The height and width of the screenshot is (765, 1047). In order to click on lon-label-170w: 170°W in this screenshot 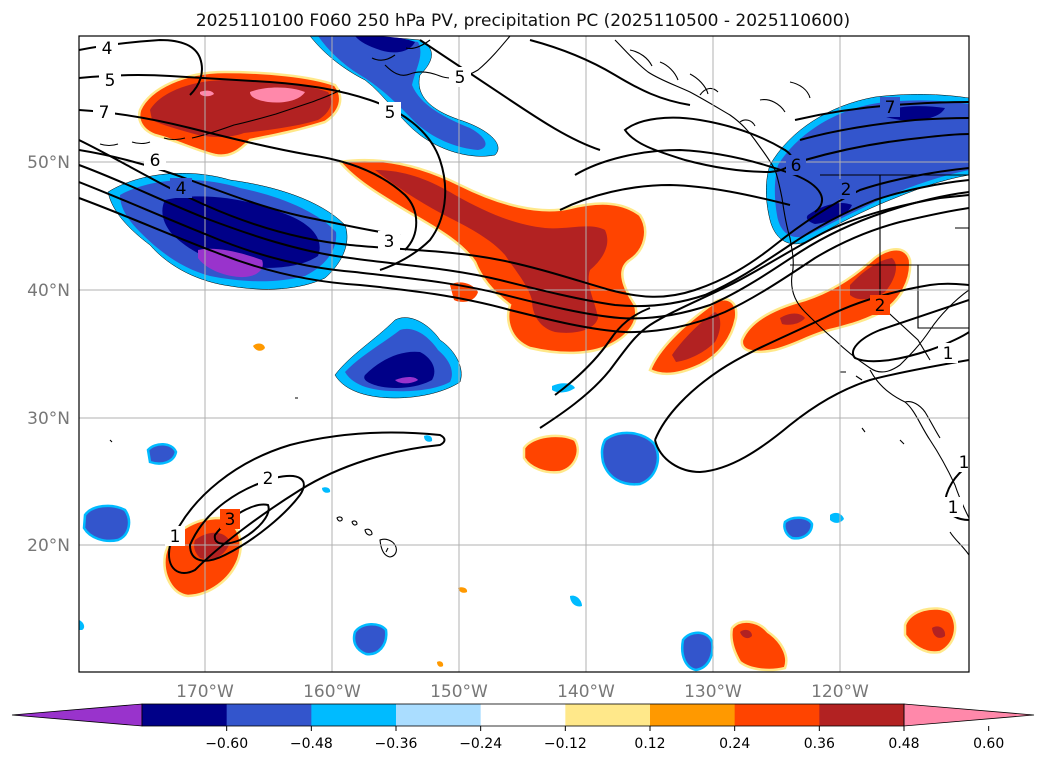, I will do `click(205, 692)`.